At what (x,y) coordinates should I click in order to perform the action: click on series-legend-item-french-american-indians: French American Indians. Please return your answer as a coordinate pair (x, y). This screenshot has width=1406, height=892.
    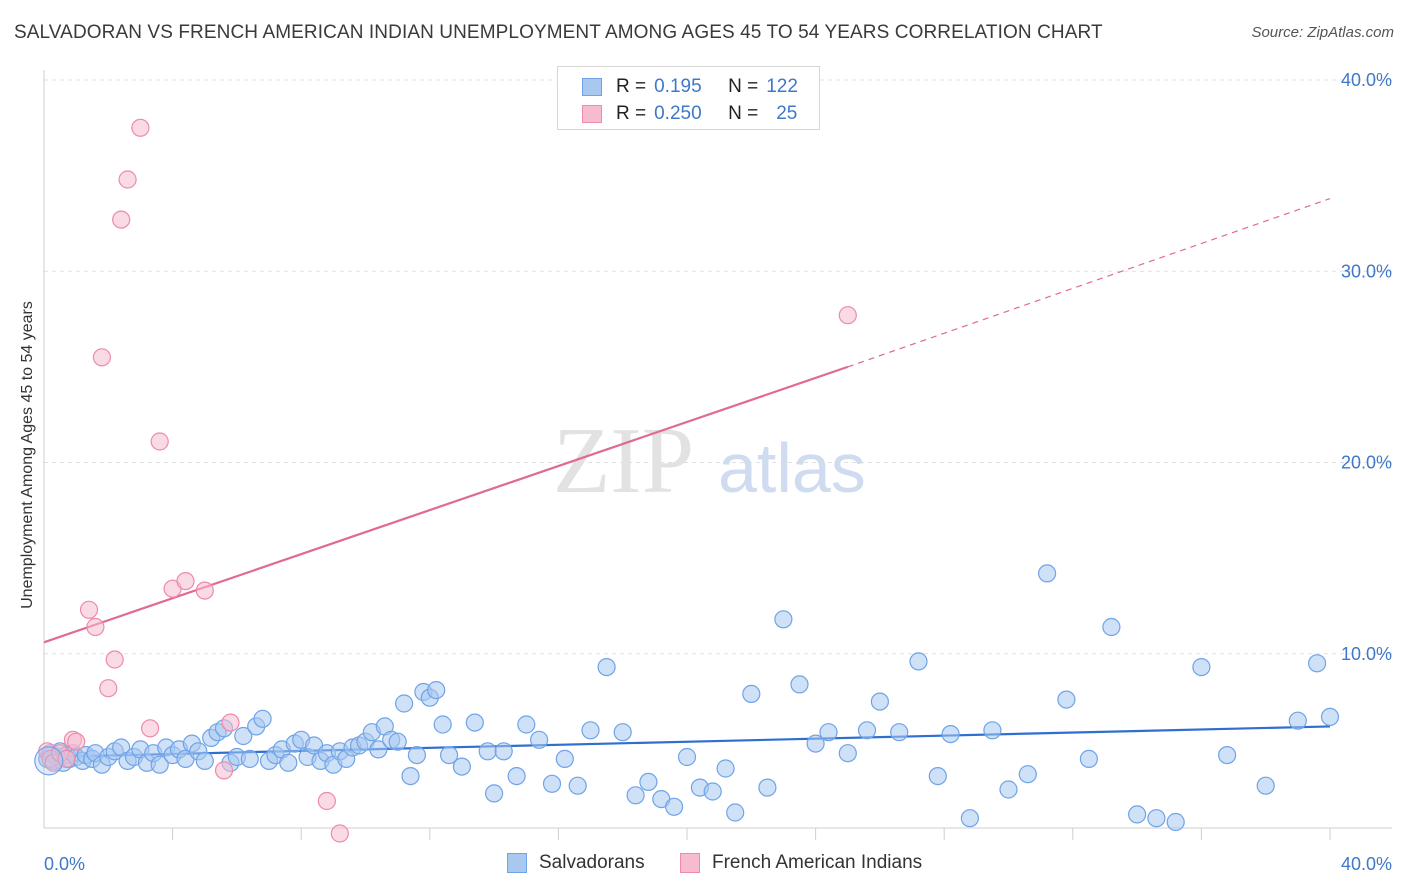
    Looking at the image, I should click on (801, 863).